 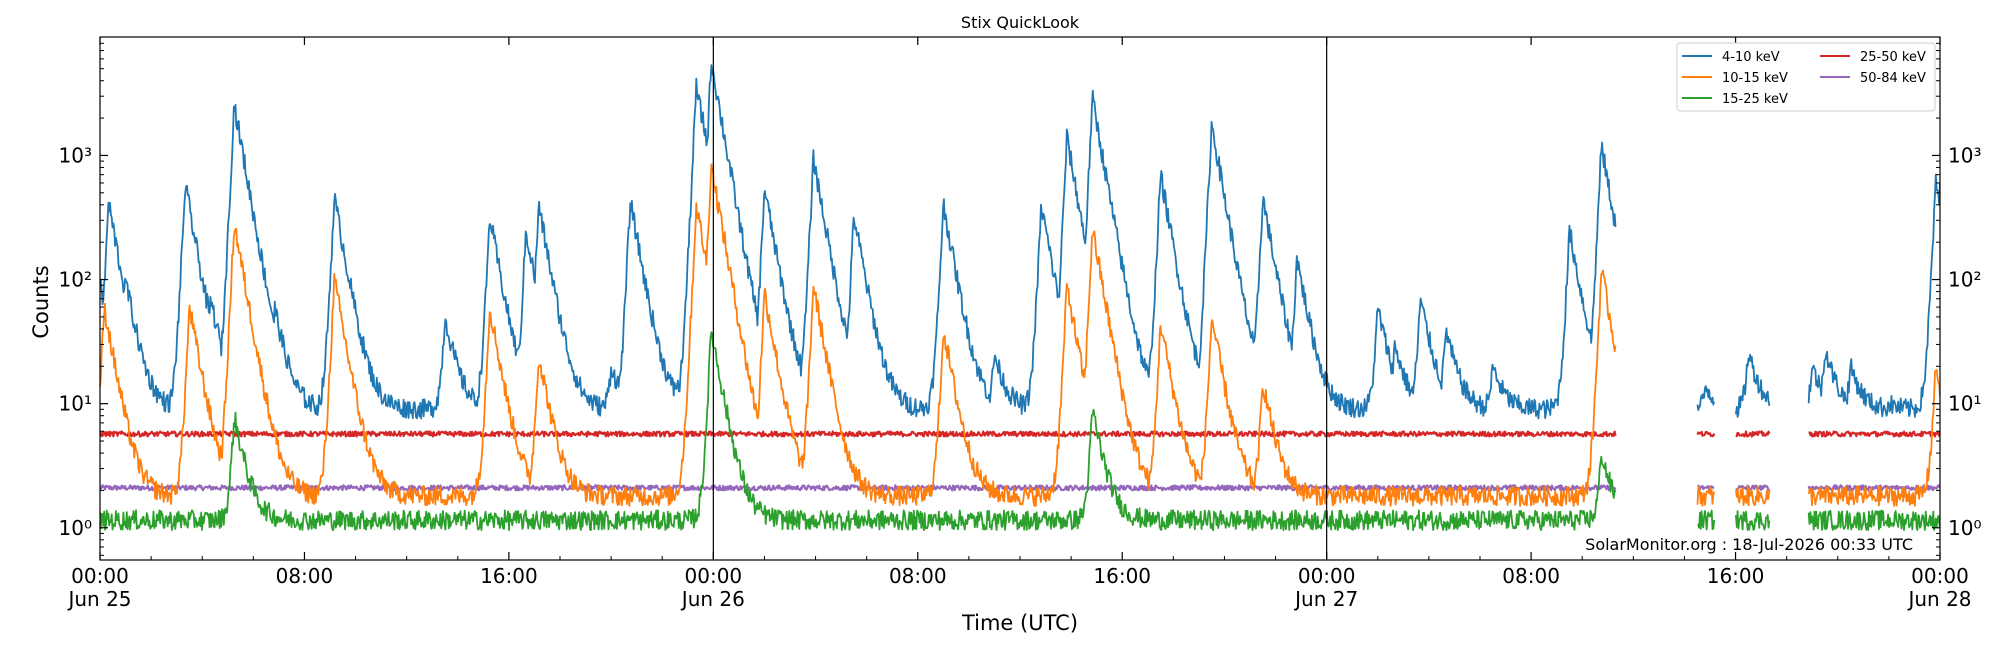 What do you see at coordinates (1964, 155) in the screenshot?
I see `y-tick-label-right: 10³` at bounding box center [1964, 155].